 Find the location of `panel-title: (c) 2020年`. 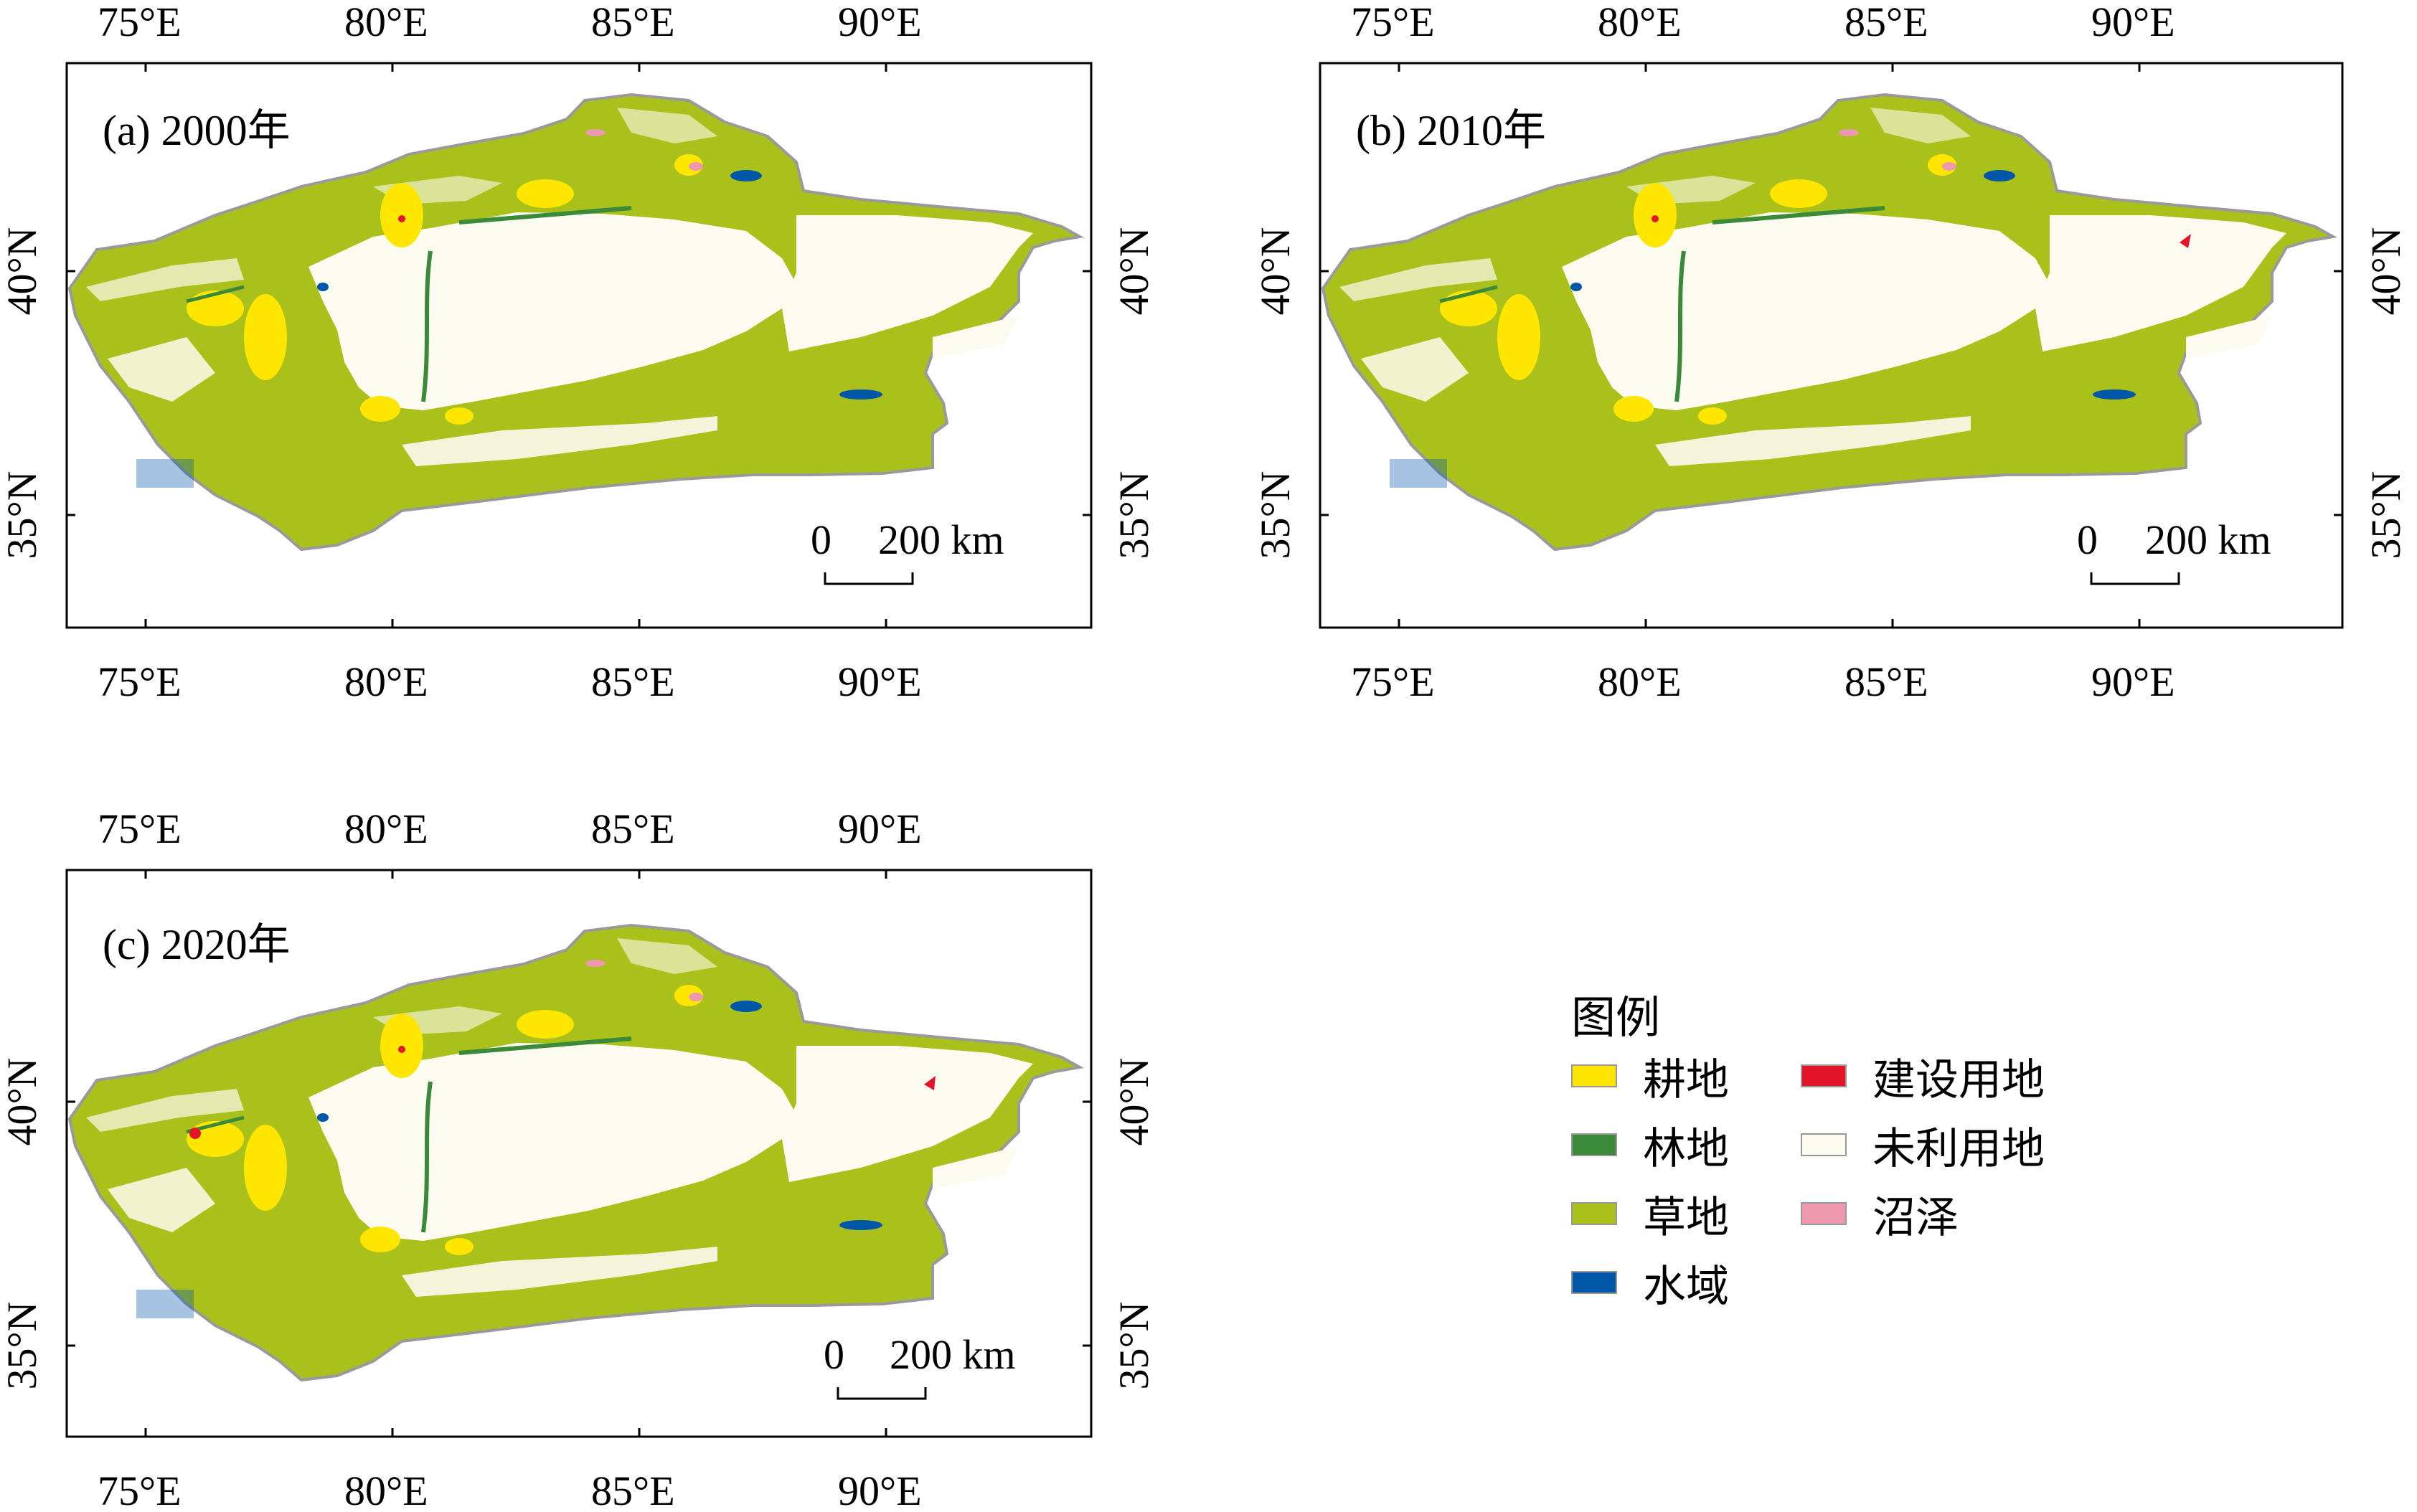

panel-title: (c) 2020年 is located at coordinates (197, 944).